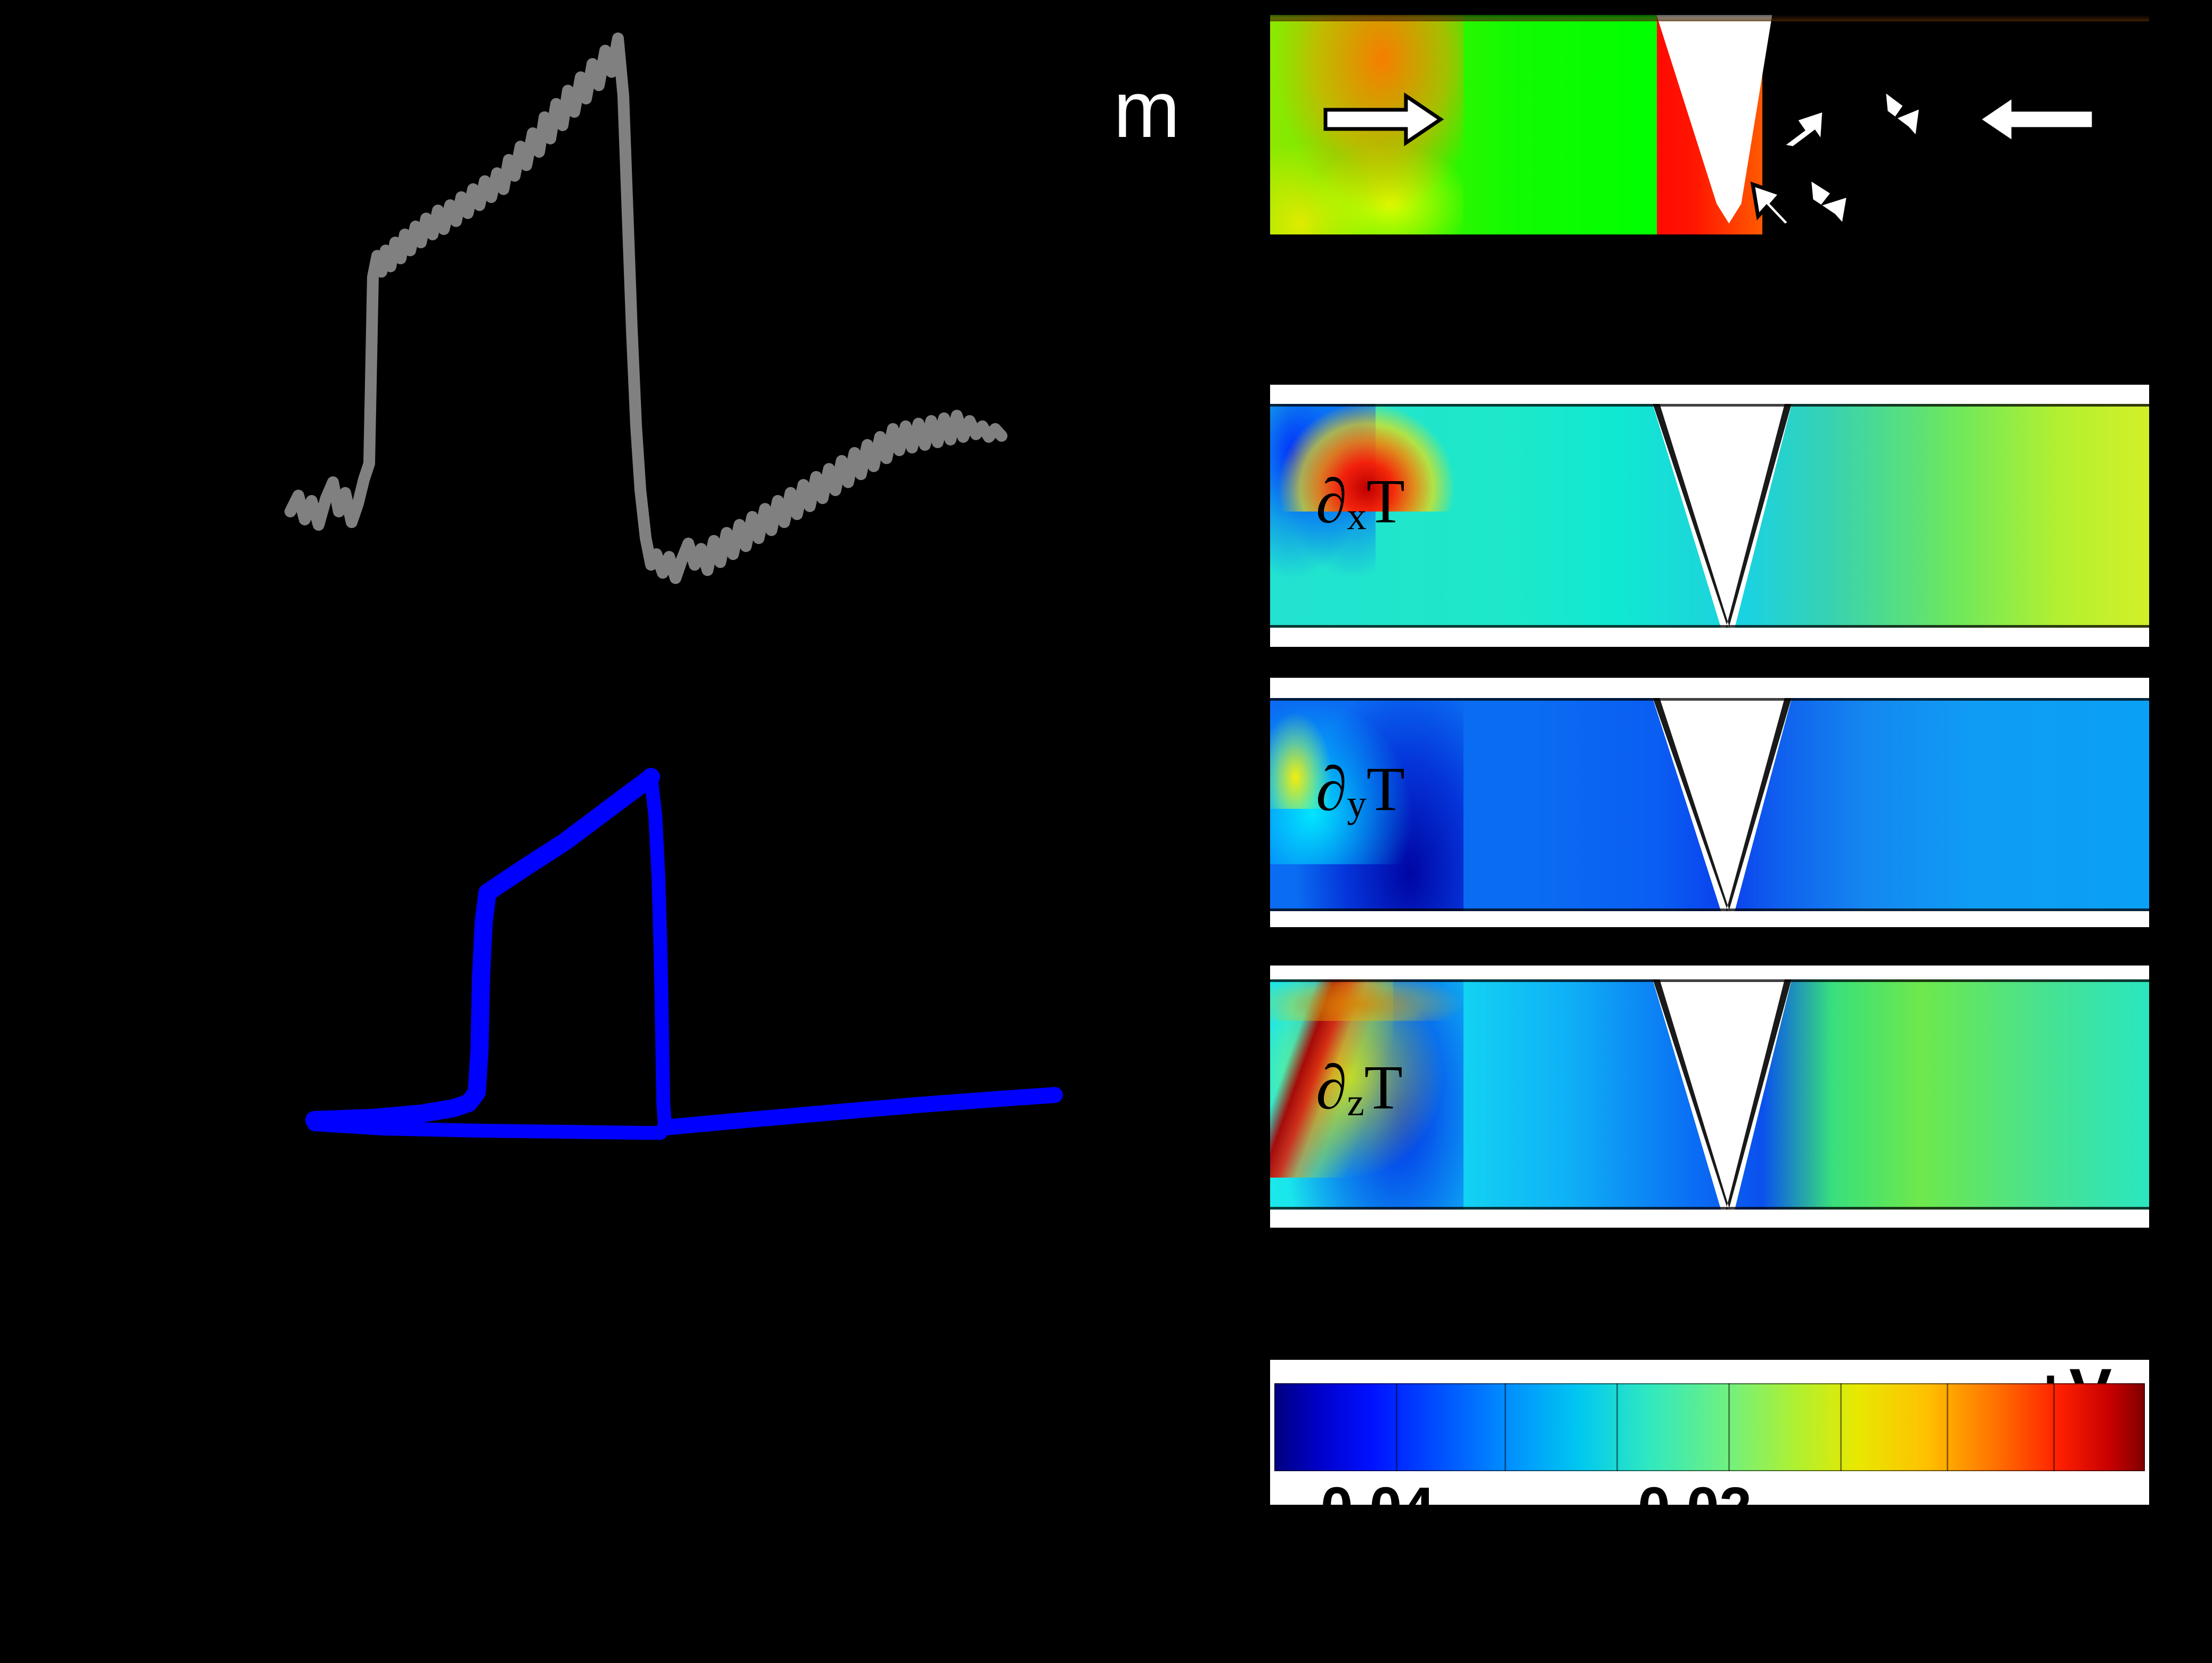 The height and width of the screenshot is (1663, 2212). I want to click on dyT-subscript: y, so click(1357, 804).